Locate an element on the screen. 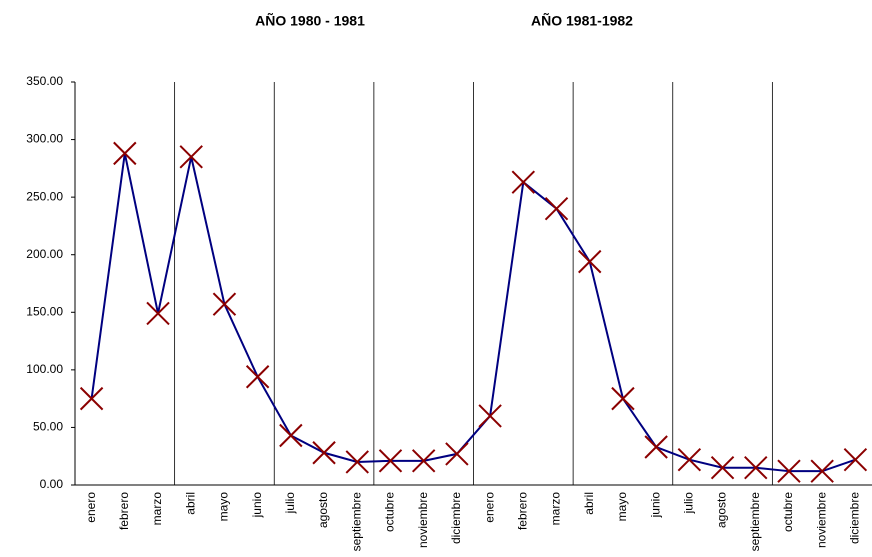 This screenshot has width=872, height=557. y-tick-label: 200.00 is located at coordinates (44, 254).